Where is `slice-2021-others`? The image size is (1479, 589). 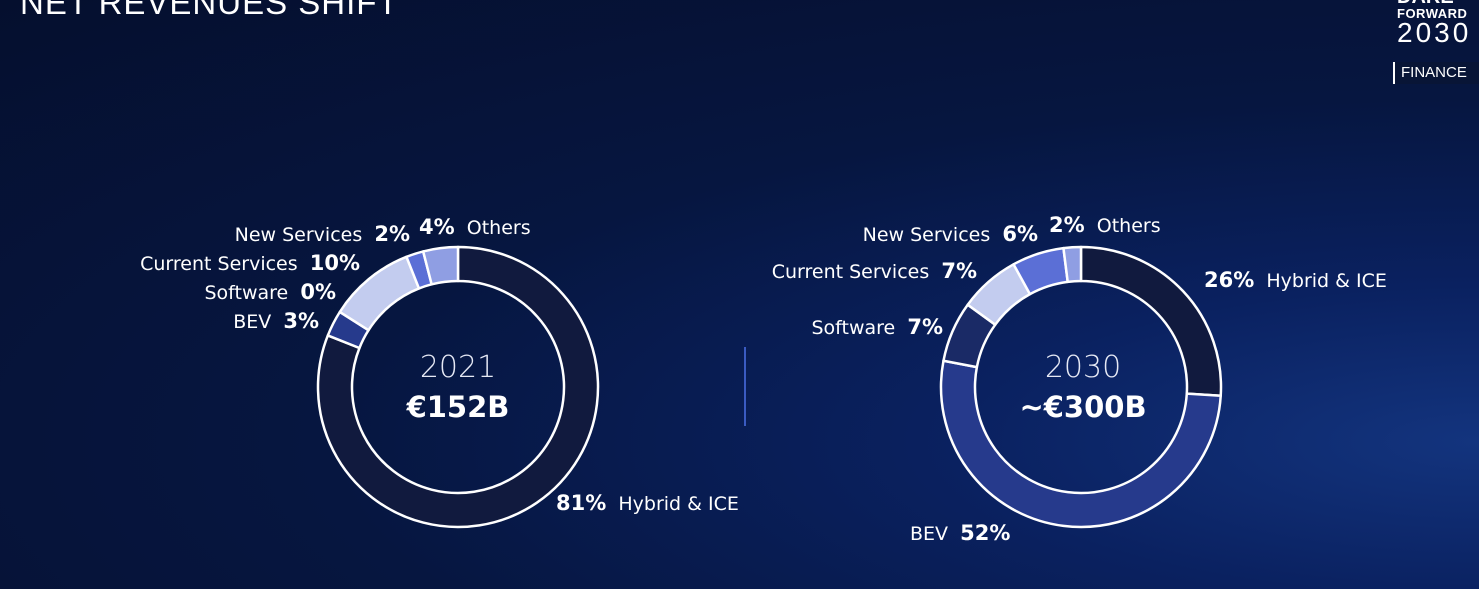 slice-2021-others is located at coordinates (440, 265).